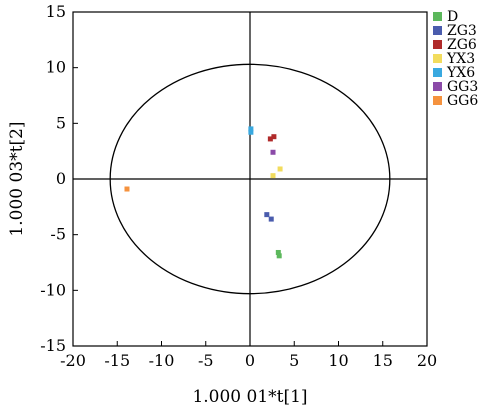  What do you see at coordinates (338, 360) in the screenshot?
I see `x-tick-label: 10` at bounding box center [338, 360].